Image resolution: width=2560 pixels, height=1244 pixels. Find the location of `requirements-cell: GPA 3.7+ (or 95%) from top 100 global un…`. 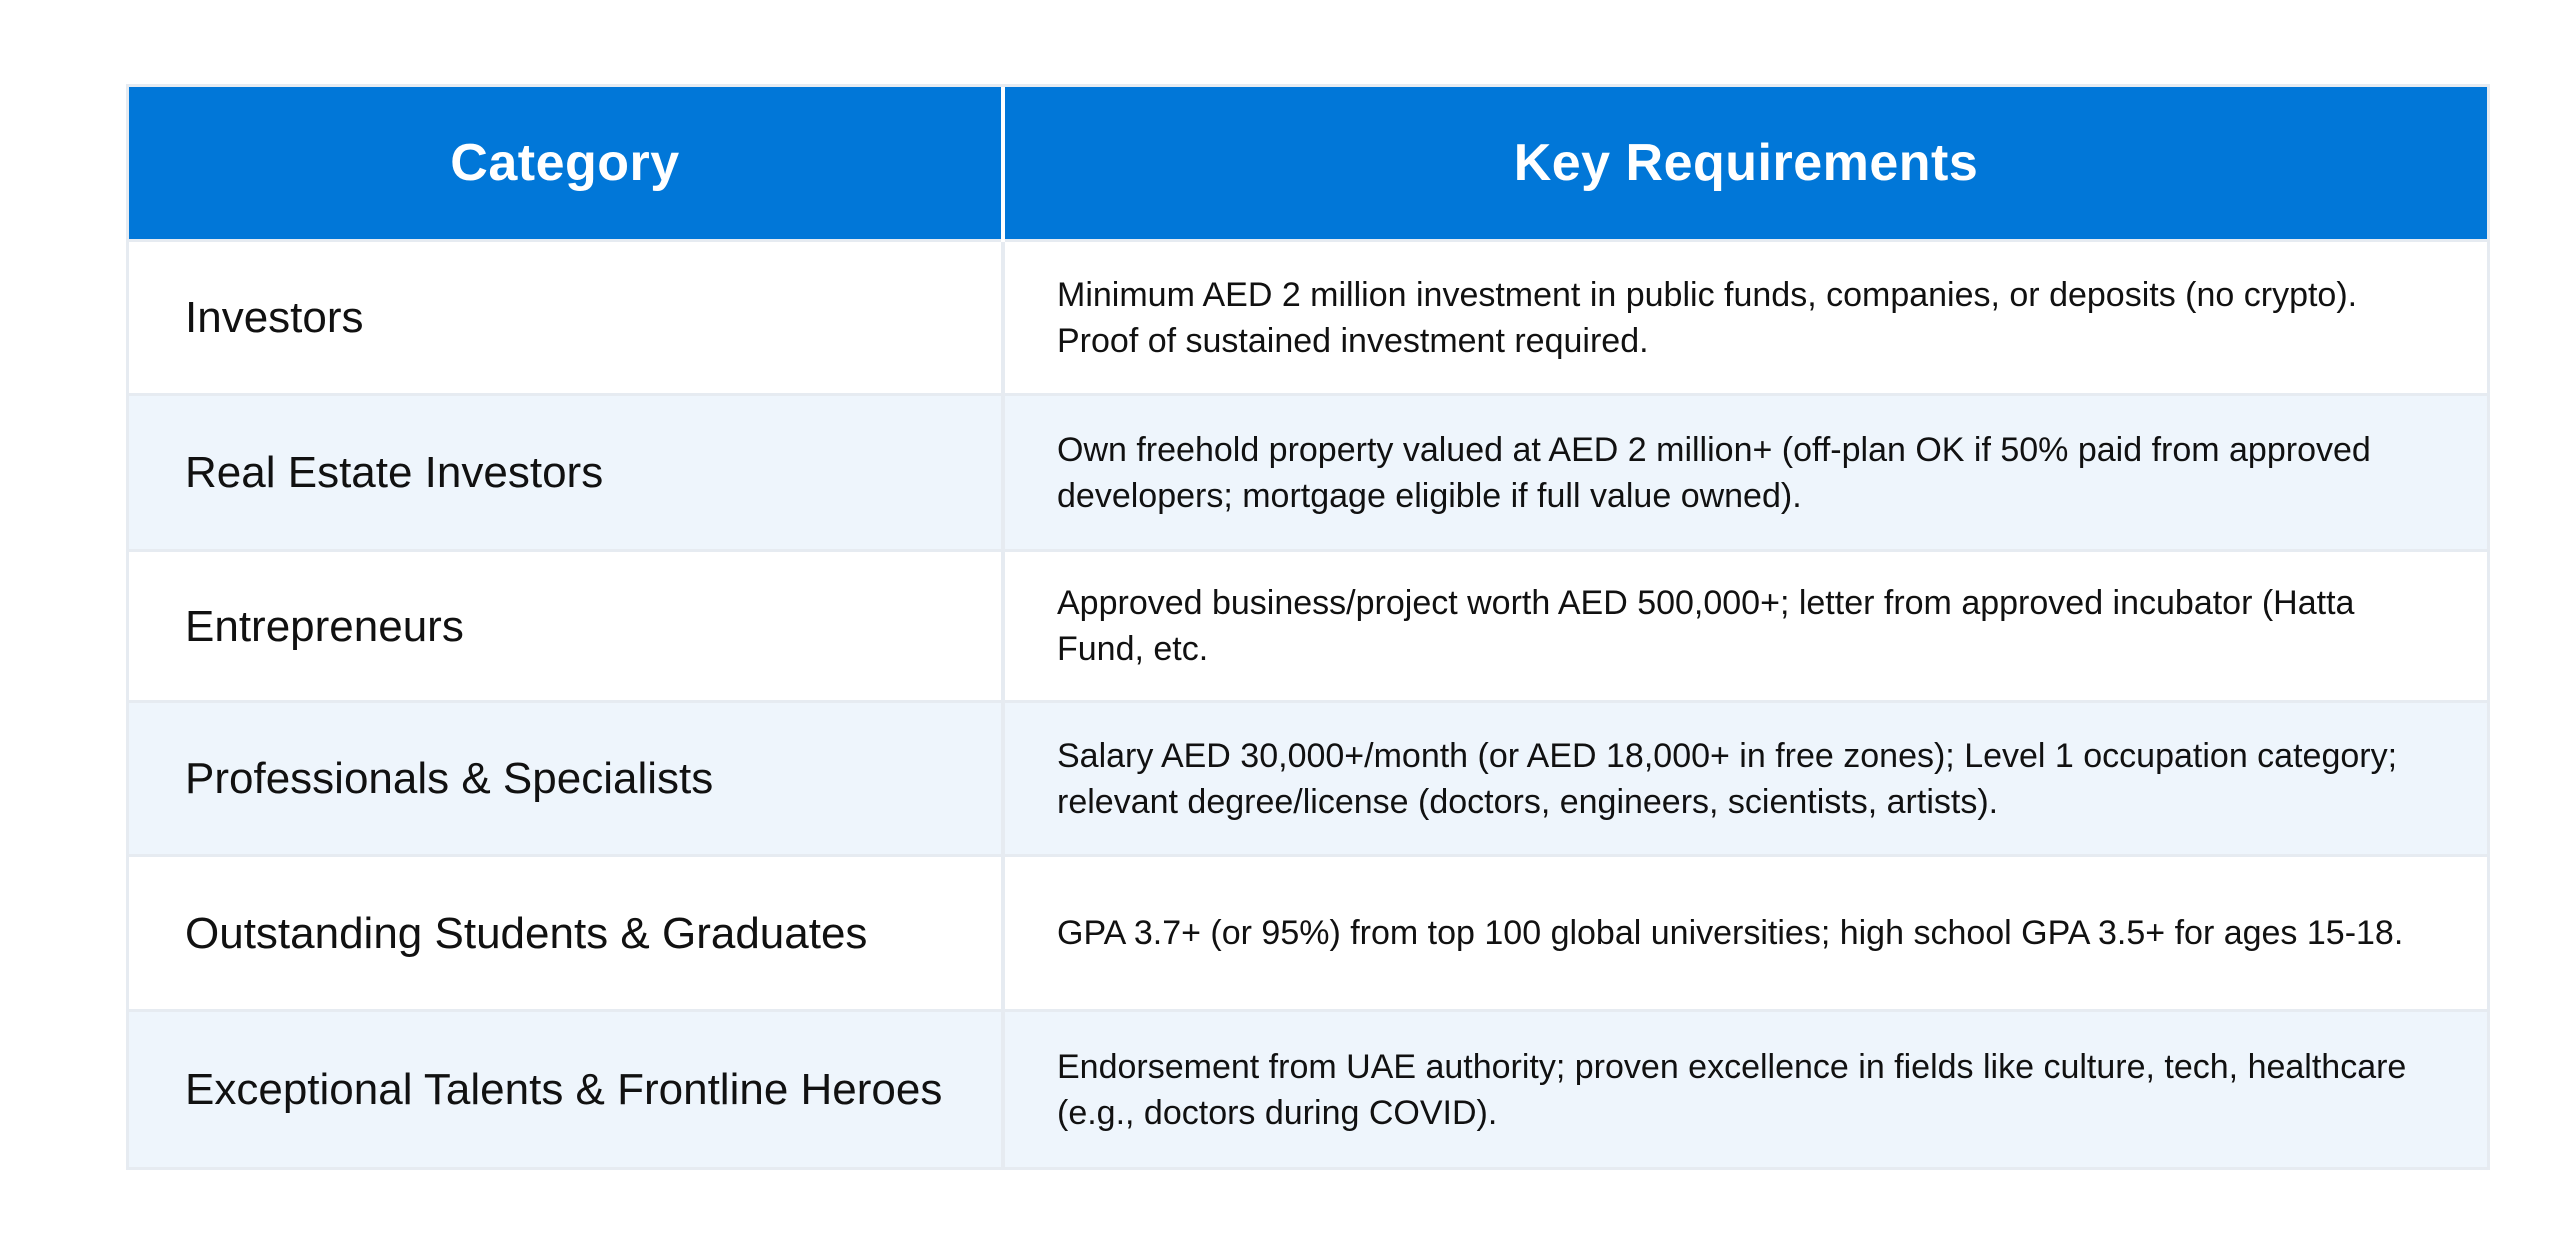

requirements-cell: GPA 3.7+ (or 95%) from top 100 global un… is located at coordinates (1744, 932).